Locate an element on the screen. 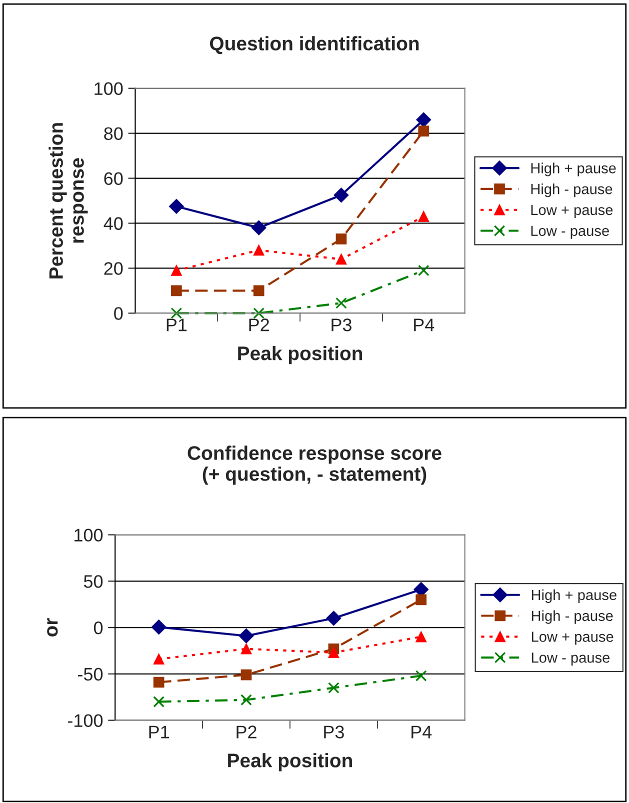 This screenshot has width=629, height=803. y-axis-title: or is located at coordinates (52, 627).